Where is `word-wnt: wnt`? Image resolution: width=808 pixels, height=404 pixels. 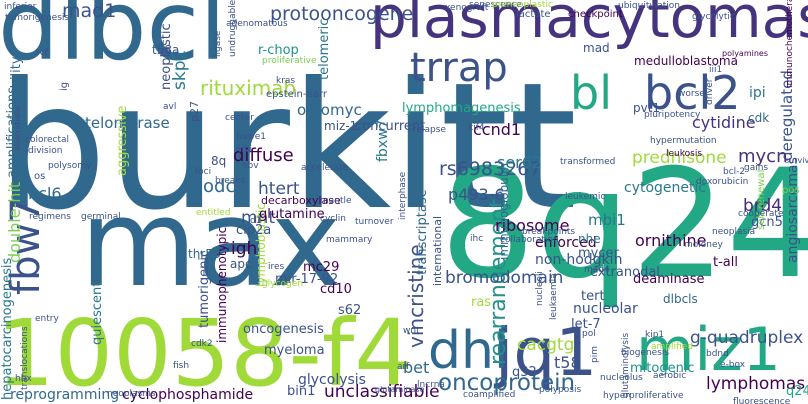
word-wnt: wnt is located at coordinates (411, 331).